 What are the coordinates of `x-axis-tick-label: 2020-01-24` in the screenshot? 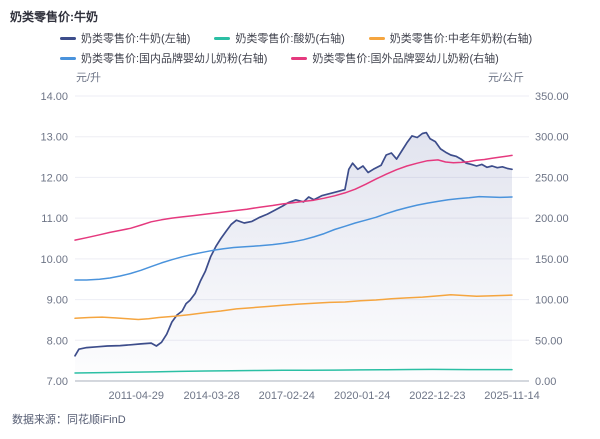 It's located at (362, 396).